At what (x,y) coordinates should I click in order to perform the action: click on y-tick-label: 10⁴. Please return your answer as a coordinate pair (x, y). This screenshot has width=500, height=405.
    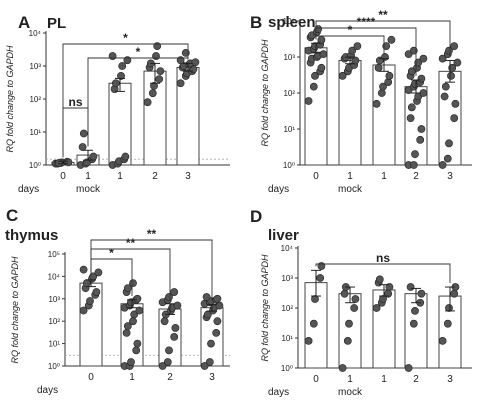
    Looking at the image, I should click on (35, 33).